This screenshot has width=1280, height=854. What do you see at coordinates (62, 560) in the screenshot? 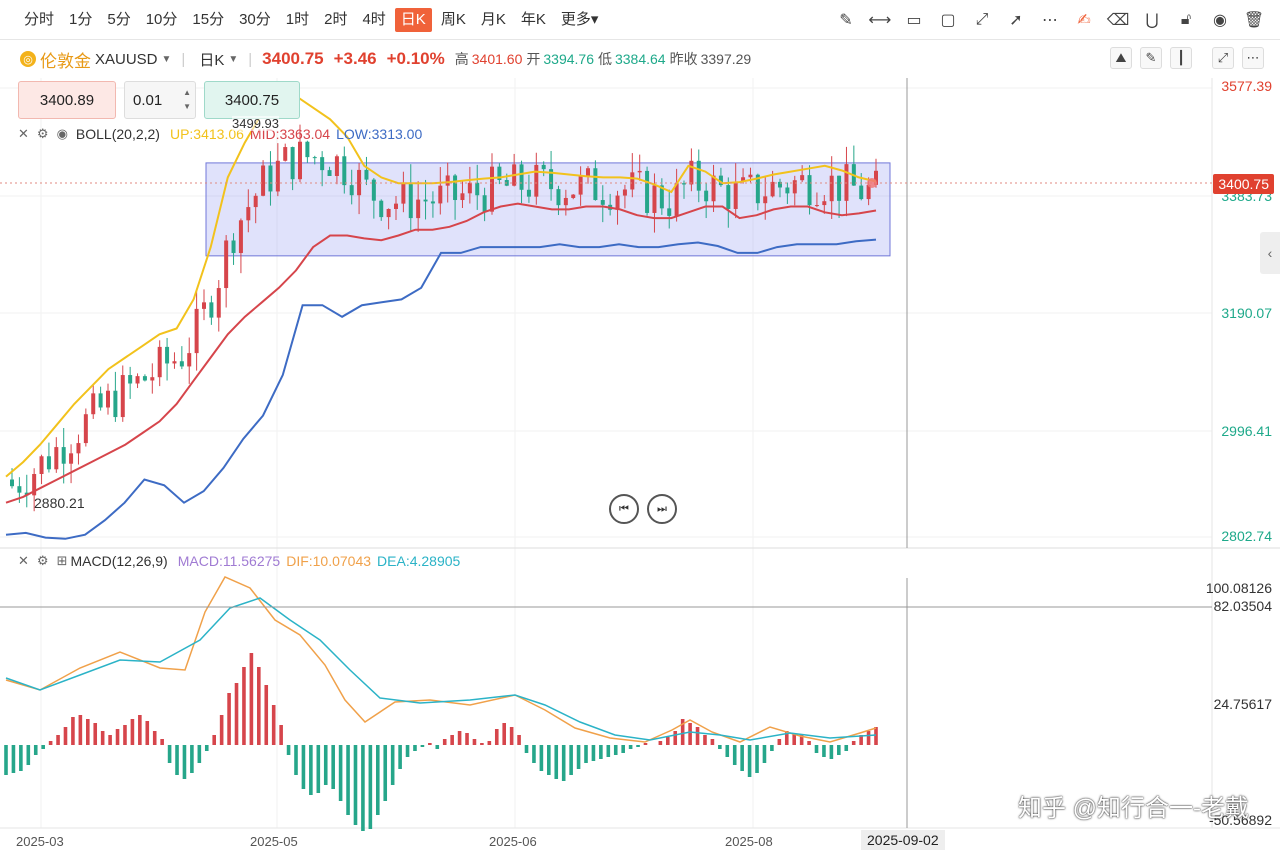
I see `expand-icon: ⊞` at bounding box center [62, 560].